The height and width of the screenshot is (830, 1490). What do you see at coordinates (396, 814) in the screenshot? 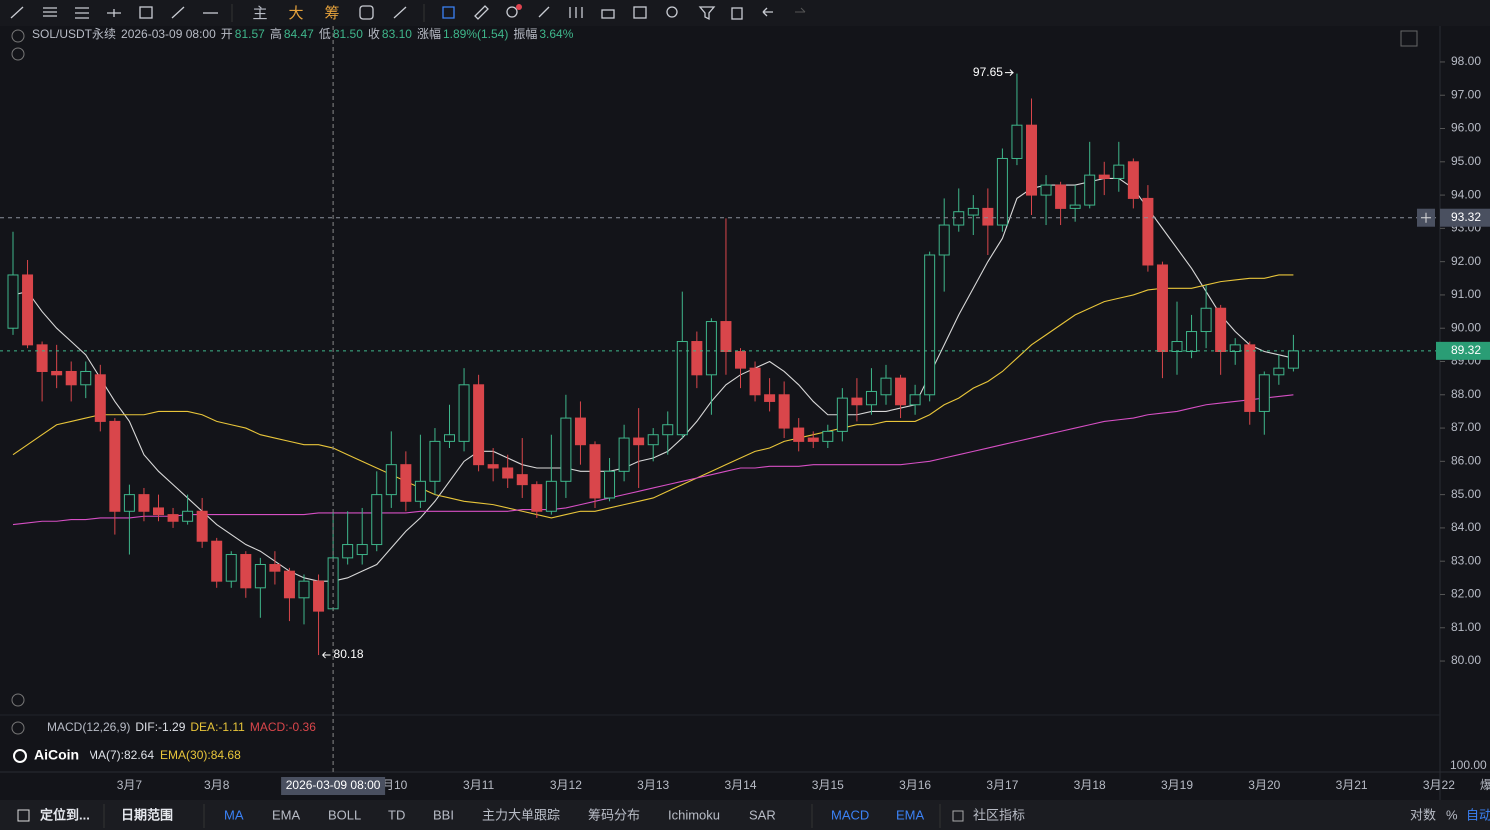
I see `indicator-tab: TD` at bounding box center [396, 814].